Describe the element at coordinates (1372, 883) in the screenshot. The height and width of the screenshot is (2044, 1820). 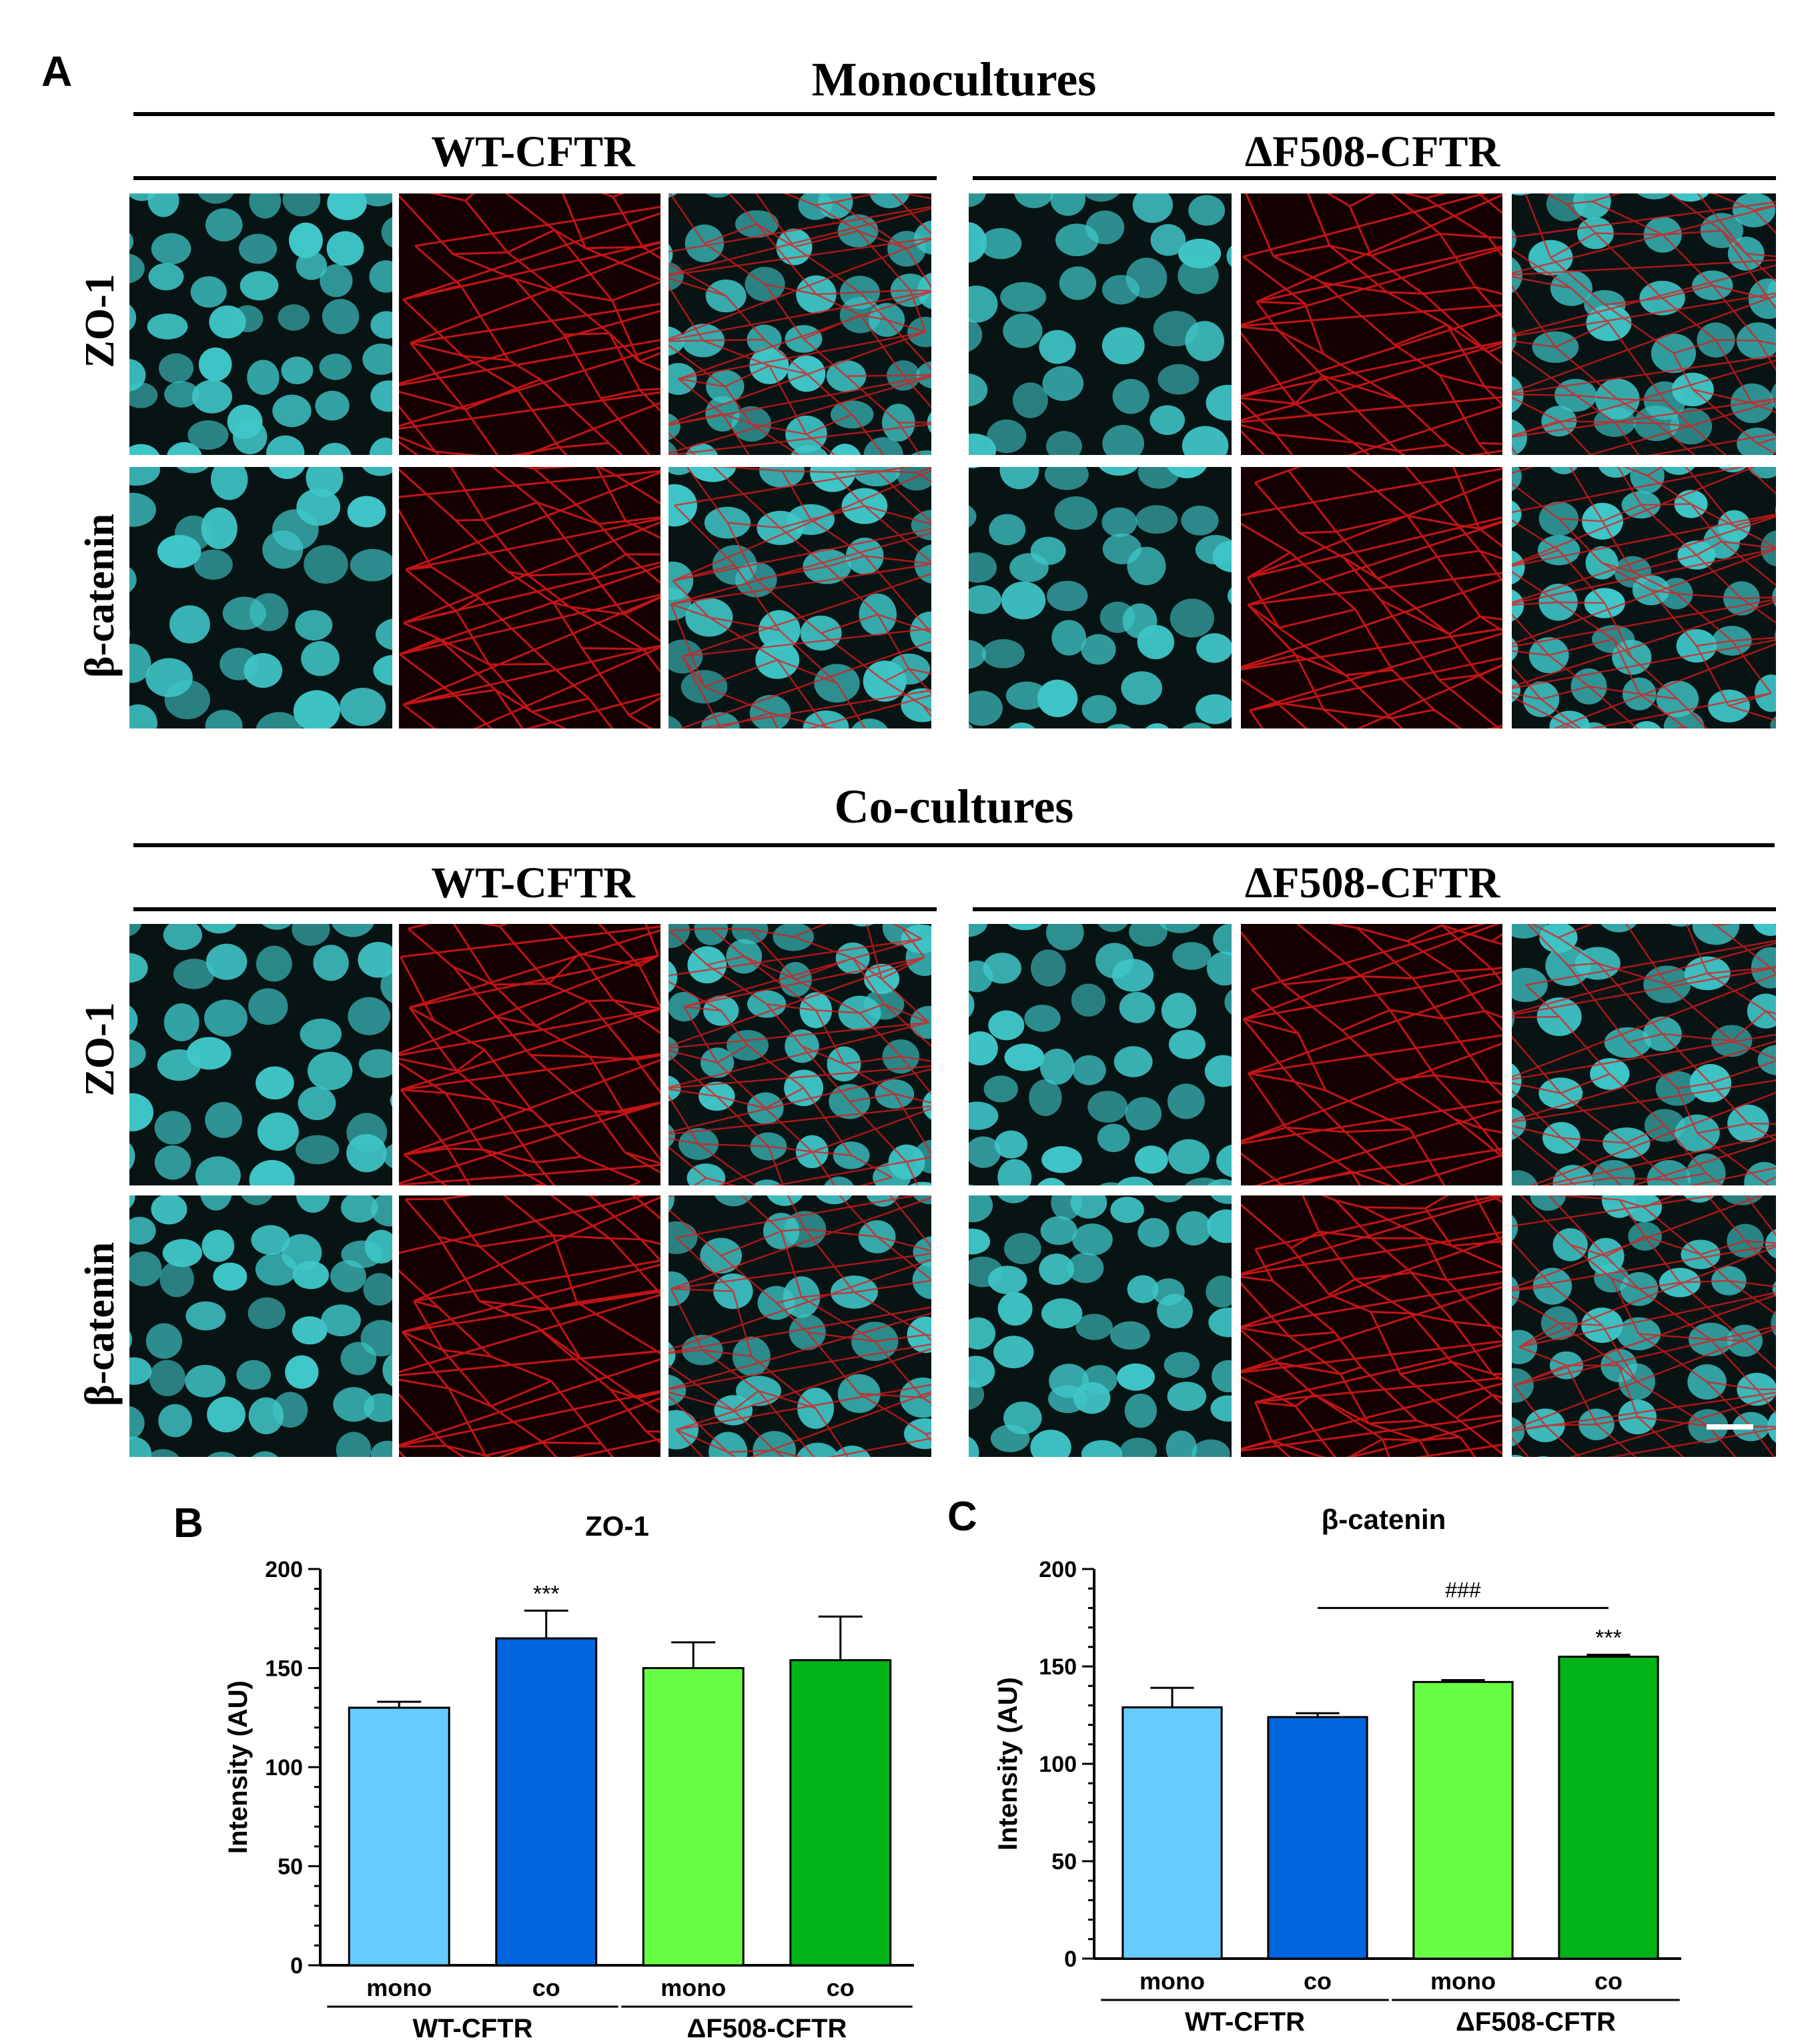
I see `group-title-df508-co: ΔF508-CFTR` at that location.